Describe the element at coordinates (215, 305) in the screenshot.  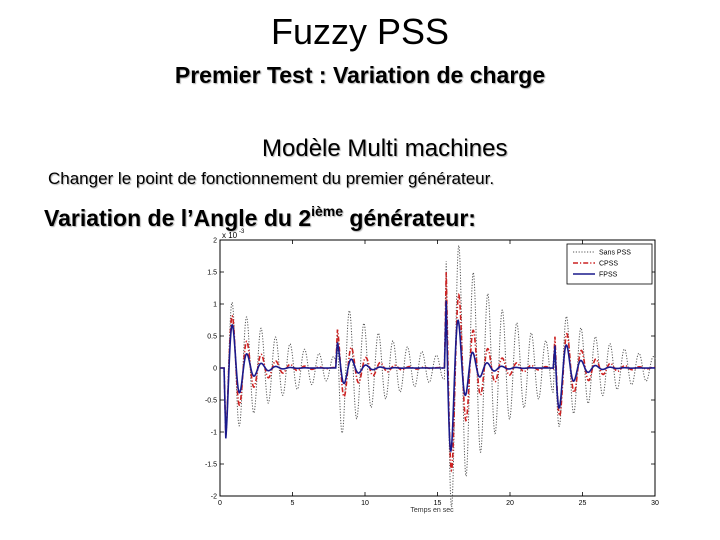
I see `y-tick-label-6: 1` at that location.